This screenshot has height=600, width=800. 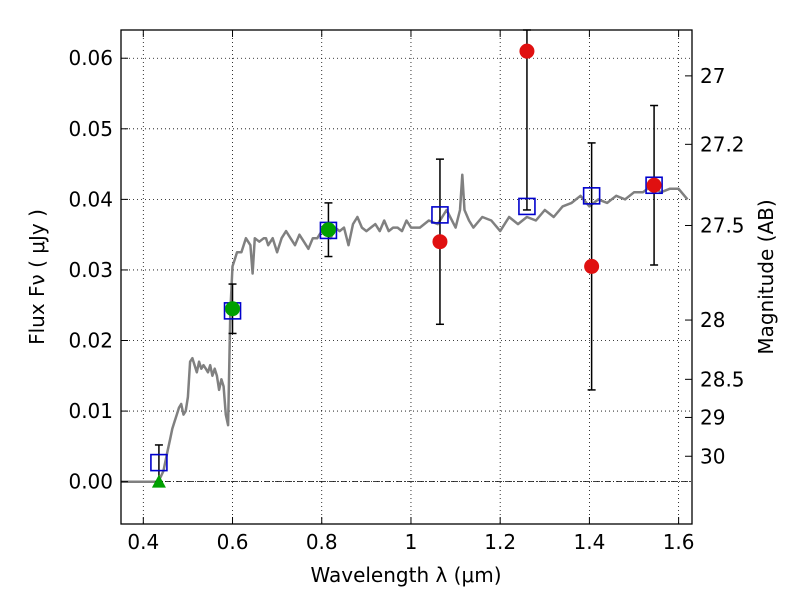 What do you see at coordinates (233, 542) in the screenshot?
I see `x-tick-label: 0.6` at bounding box center [233, 542].